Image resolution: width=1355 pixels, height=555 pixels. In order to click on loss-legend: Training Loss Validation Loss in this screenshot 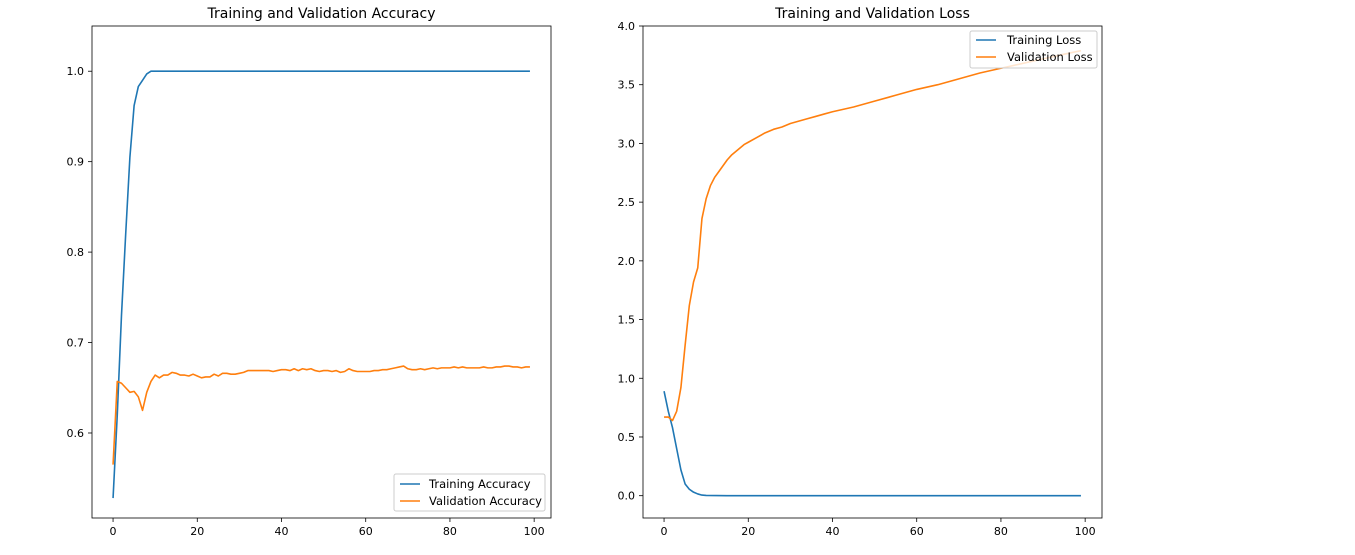, I will do `click(1033, 49)`.